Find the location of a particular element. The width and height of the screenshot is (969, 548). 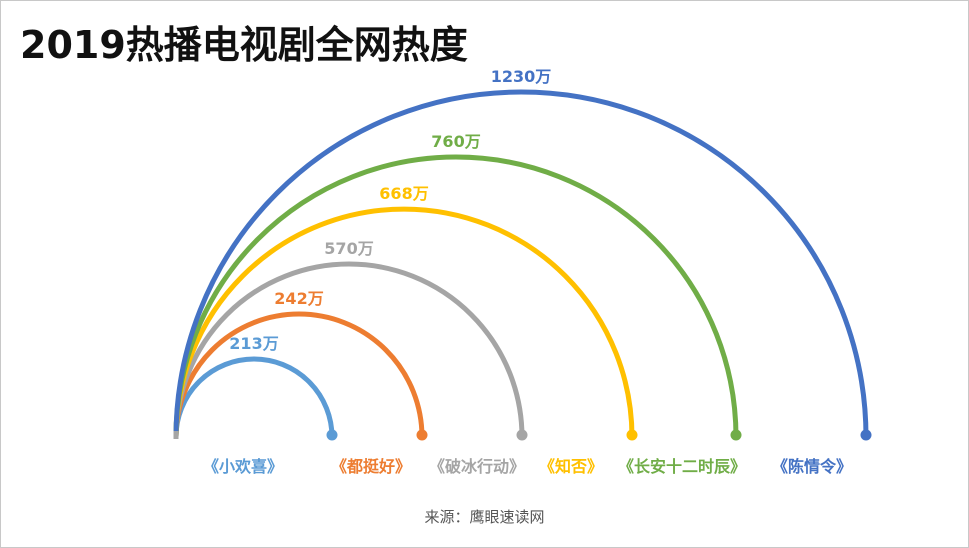

value-label-5: 760万 is located at coordinates (455, 141).